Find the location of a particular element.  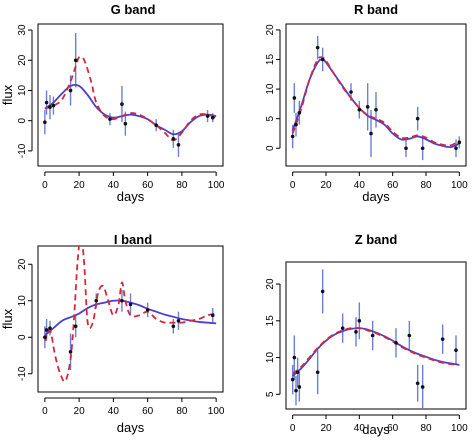

panel-title: G band is located at coordinates (133, 9).